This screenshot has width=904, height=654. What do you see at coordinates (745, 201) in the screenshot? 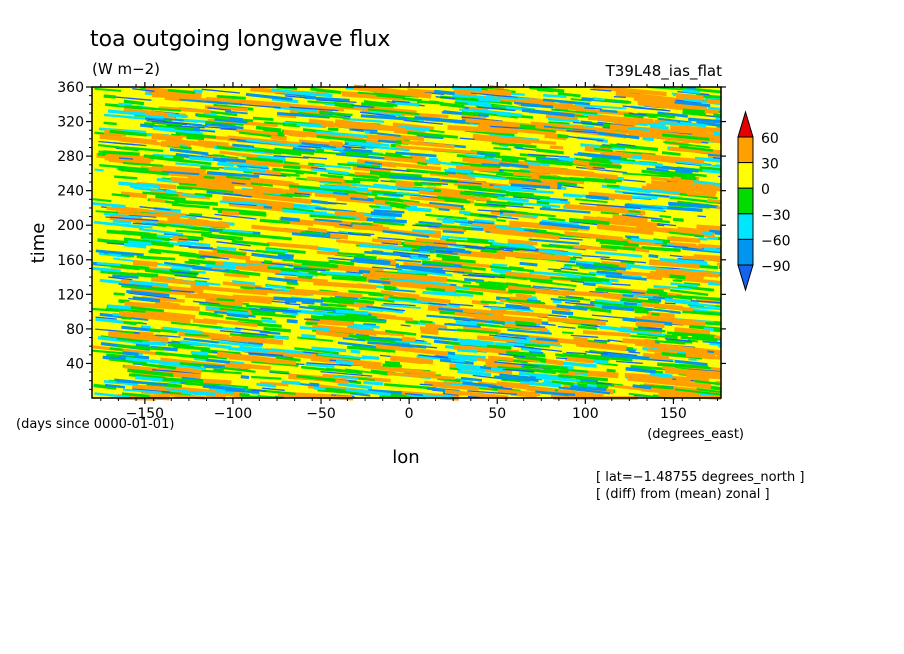
I see `colorbar-bin` at bounding box center [745, 201].